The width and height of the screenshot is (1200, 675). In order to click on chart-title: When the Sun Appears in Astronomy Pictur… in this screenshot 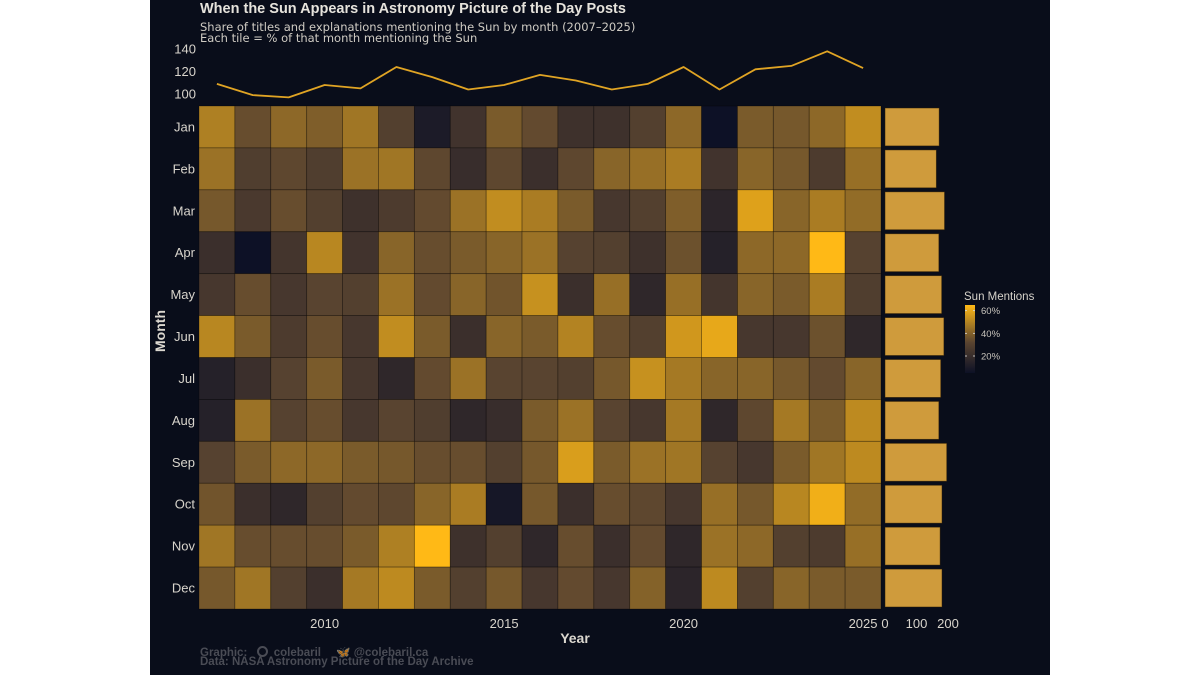, I will do `click(413, 9)`.